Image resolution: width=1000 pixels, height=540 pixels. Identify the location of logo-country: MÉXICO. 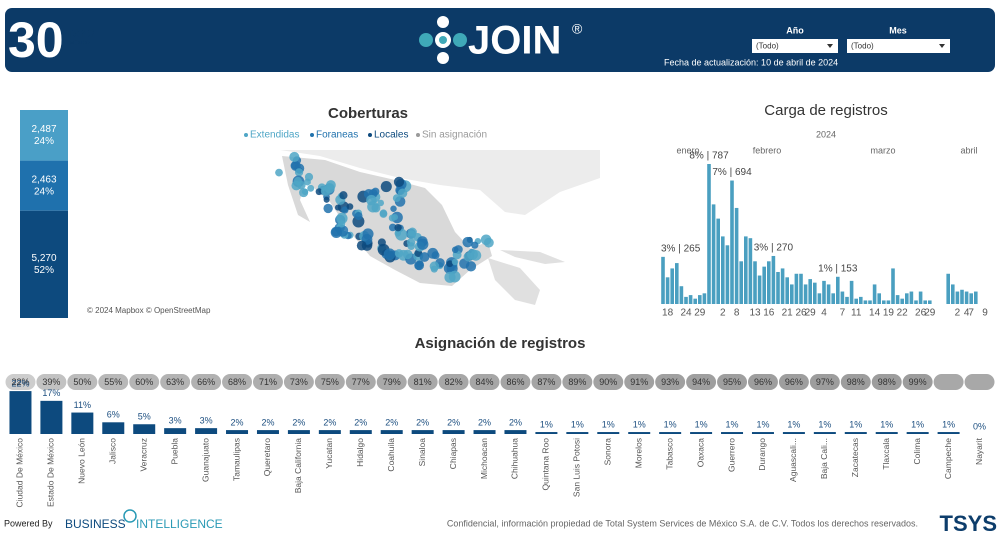
(80, 42).